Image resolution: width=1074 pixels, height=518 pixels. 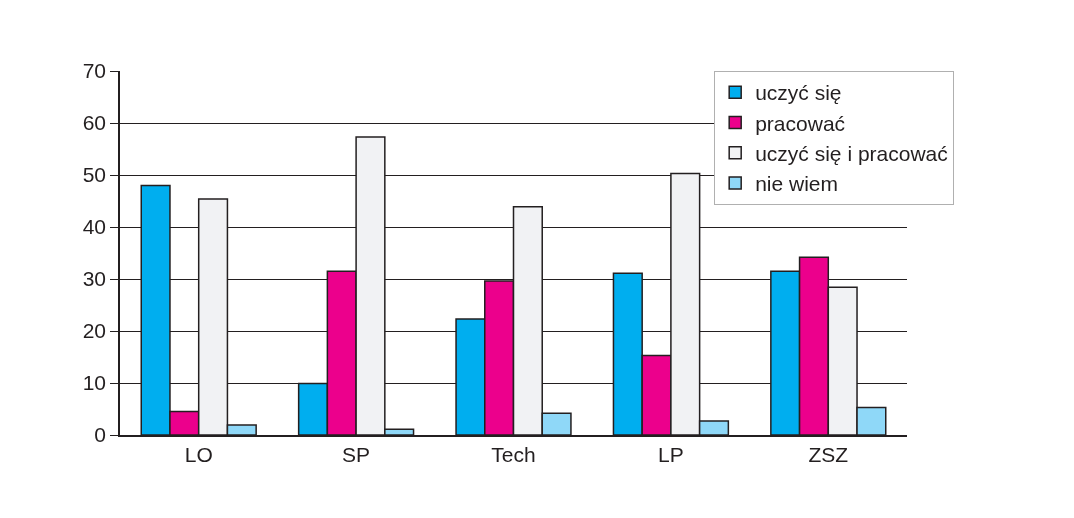 What do you see at coordinates (94, 175) in the screenshot?
I see `y-tick-label: 50` at bounding box center [94, 175].